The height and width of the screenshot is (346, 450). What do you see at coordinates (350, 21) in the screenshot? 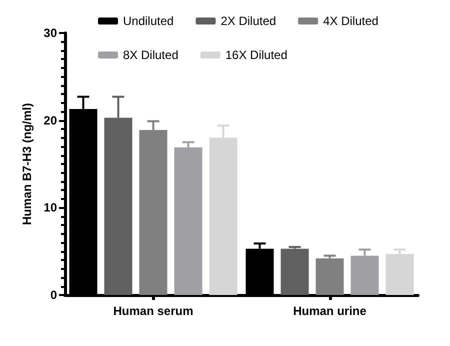
I see `legend-label: 4X Diluted` at bounding box center [350, 21].